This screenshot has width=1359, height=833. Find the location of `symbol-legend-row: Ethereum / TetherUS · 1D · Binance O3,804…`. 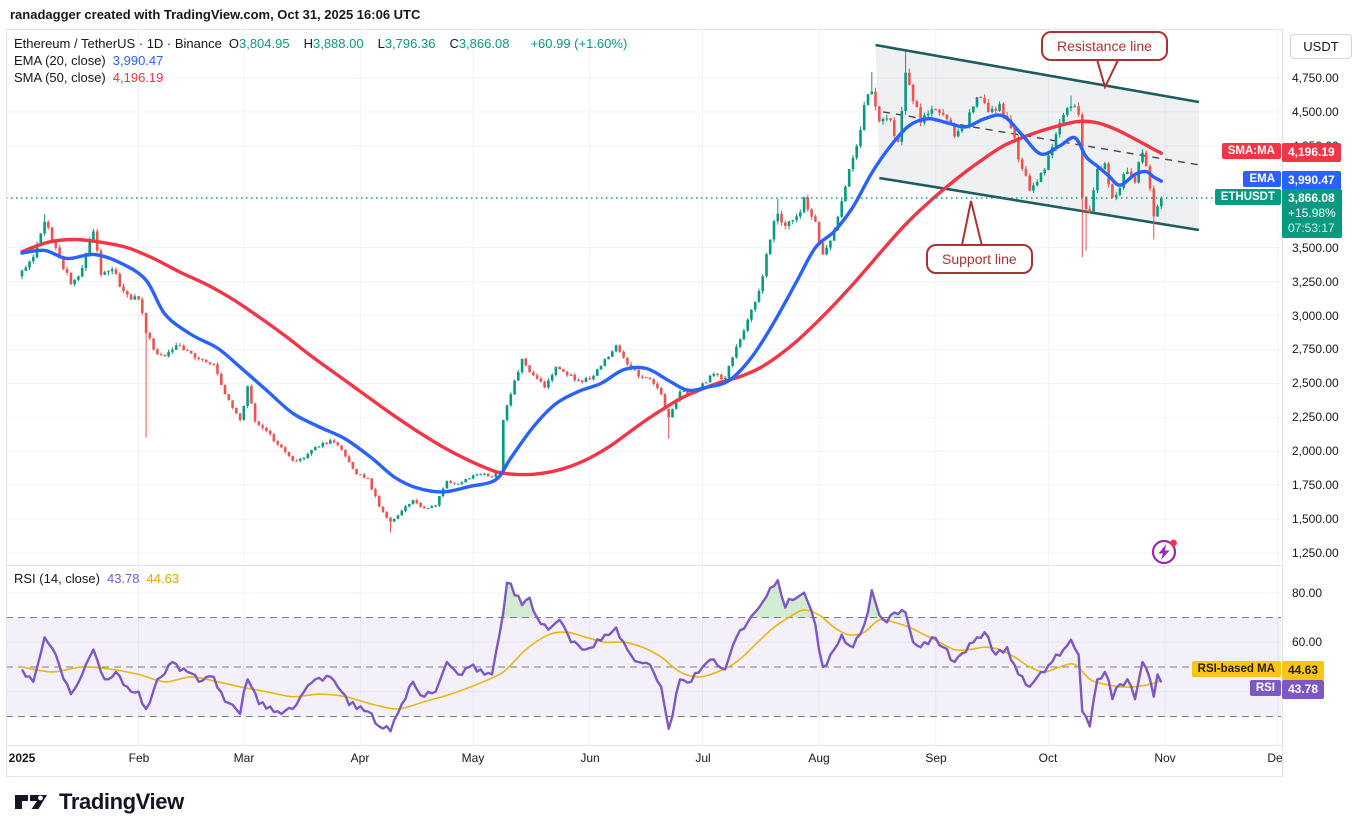

symbol-legend-row: Ethereum / TetherUS · 1D · Binance O3,804… is located at coordinates (324, 43).